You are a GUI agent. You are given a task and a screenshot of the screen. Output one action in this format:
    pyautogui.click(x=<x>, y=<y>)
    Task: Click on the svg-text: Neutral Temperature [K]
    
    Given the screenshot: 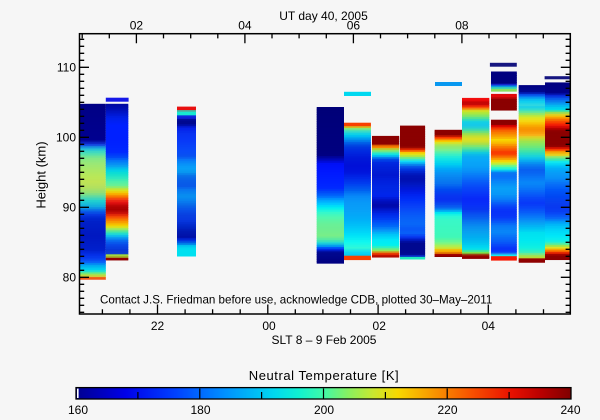 What is the action you would take?
    pyautogui.click(x=324, y=375)
    